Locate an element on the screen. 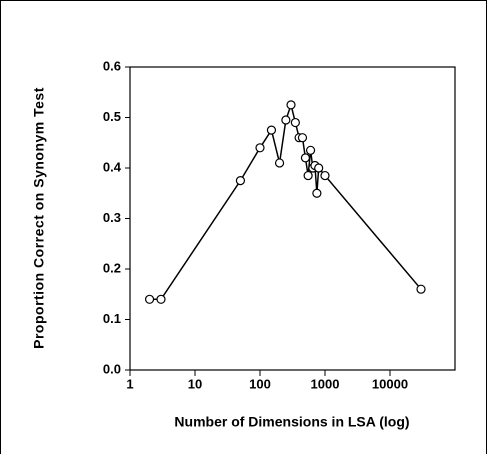 The width and height of the screenshot is (487, 454). y-tick-label: 0.1 is located at coordinates (112, 318).